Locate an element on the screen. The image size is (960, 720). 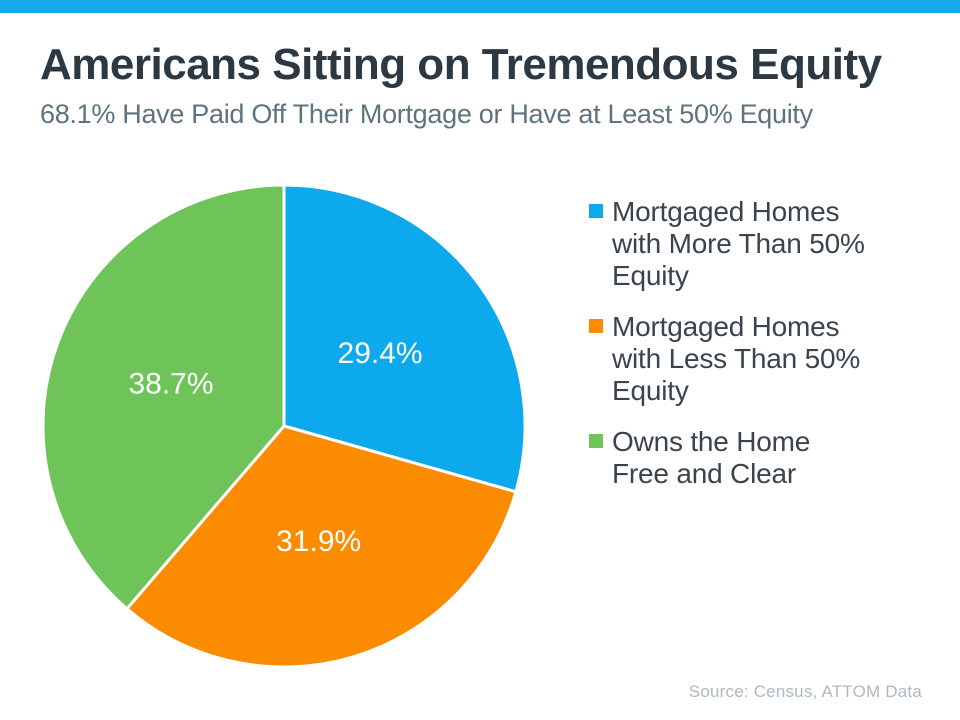
pie-slice-value-label-2: 38.7% is located at coordinates (170, 384).